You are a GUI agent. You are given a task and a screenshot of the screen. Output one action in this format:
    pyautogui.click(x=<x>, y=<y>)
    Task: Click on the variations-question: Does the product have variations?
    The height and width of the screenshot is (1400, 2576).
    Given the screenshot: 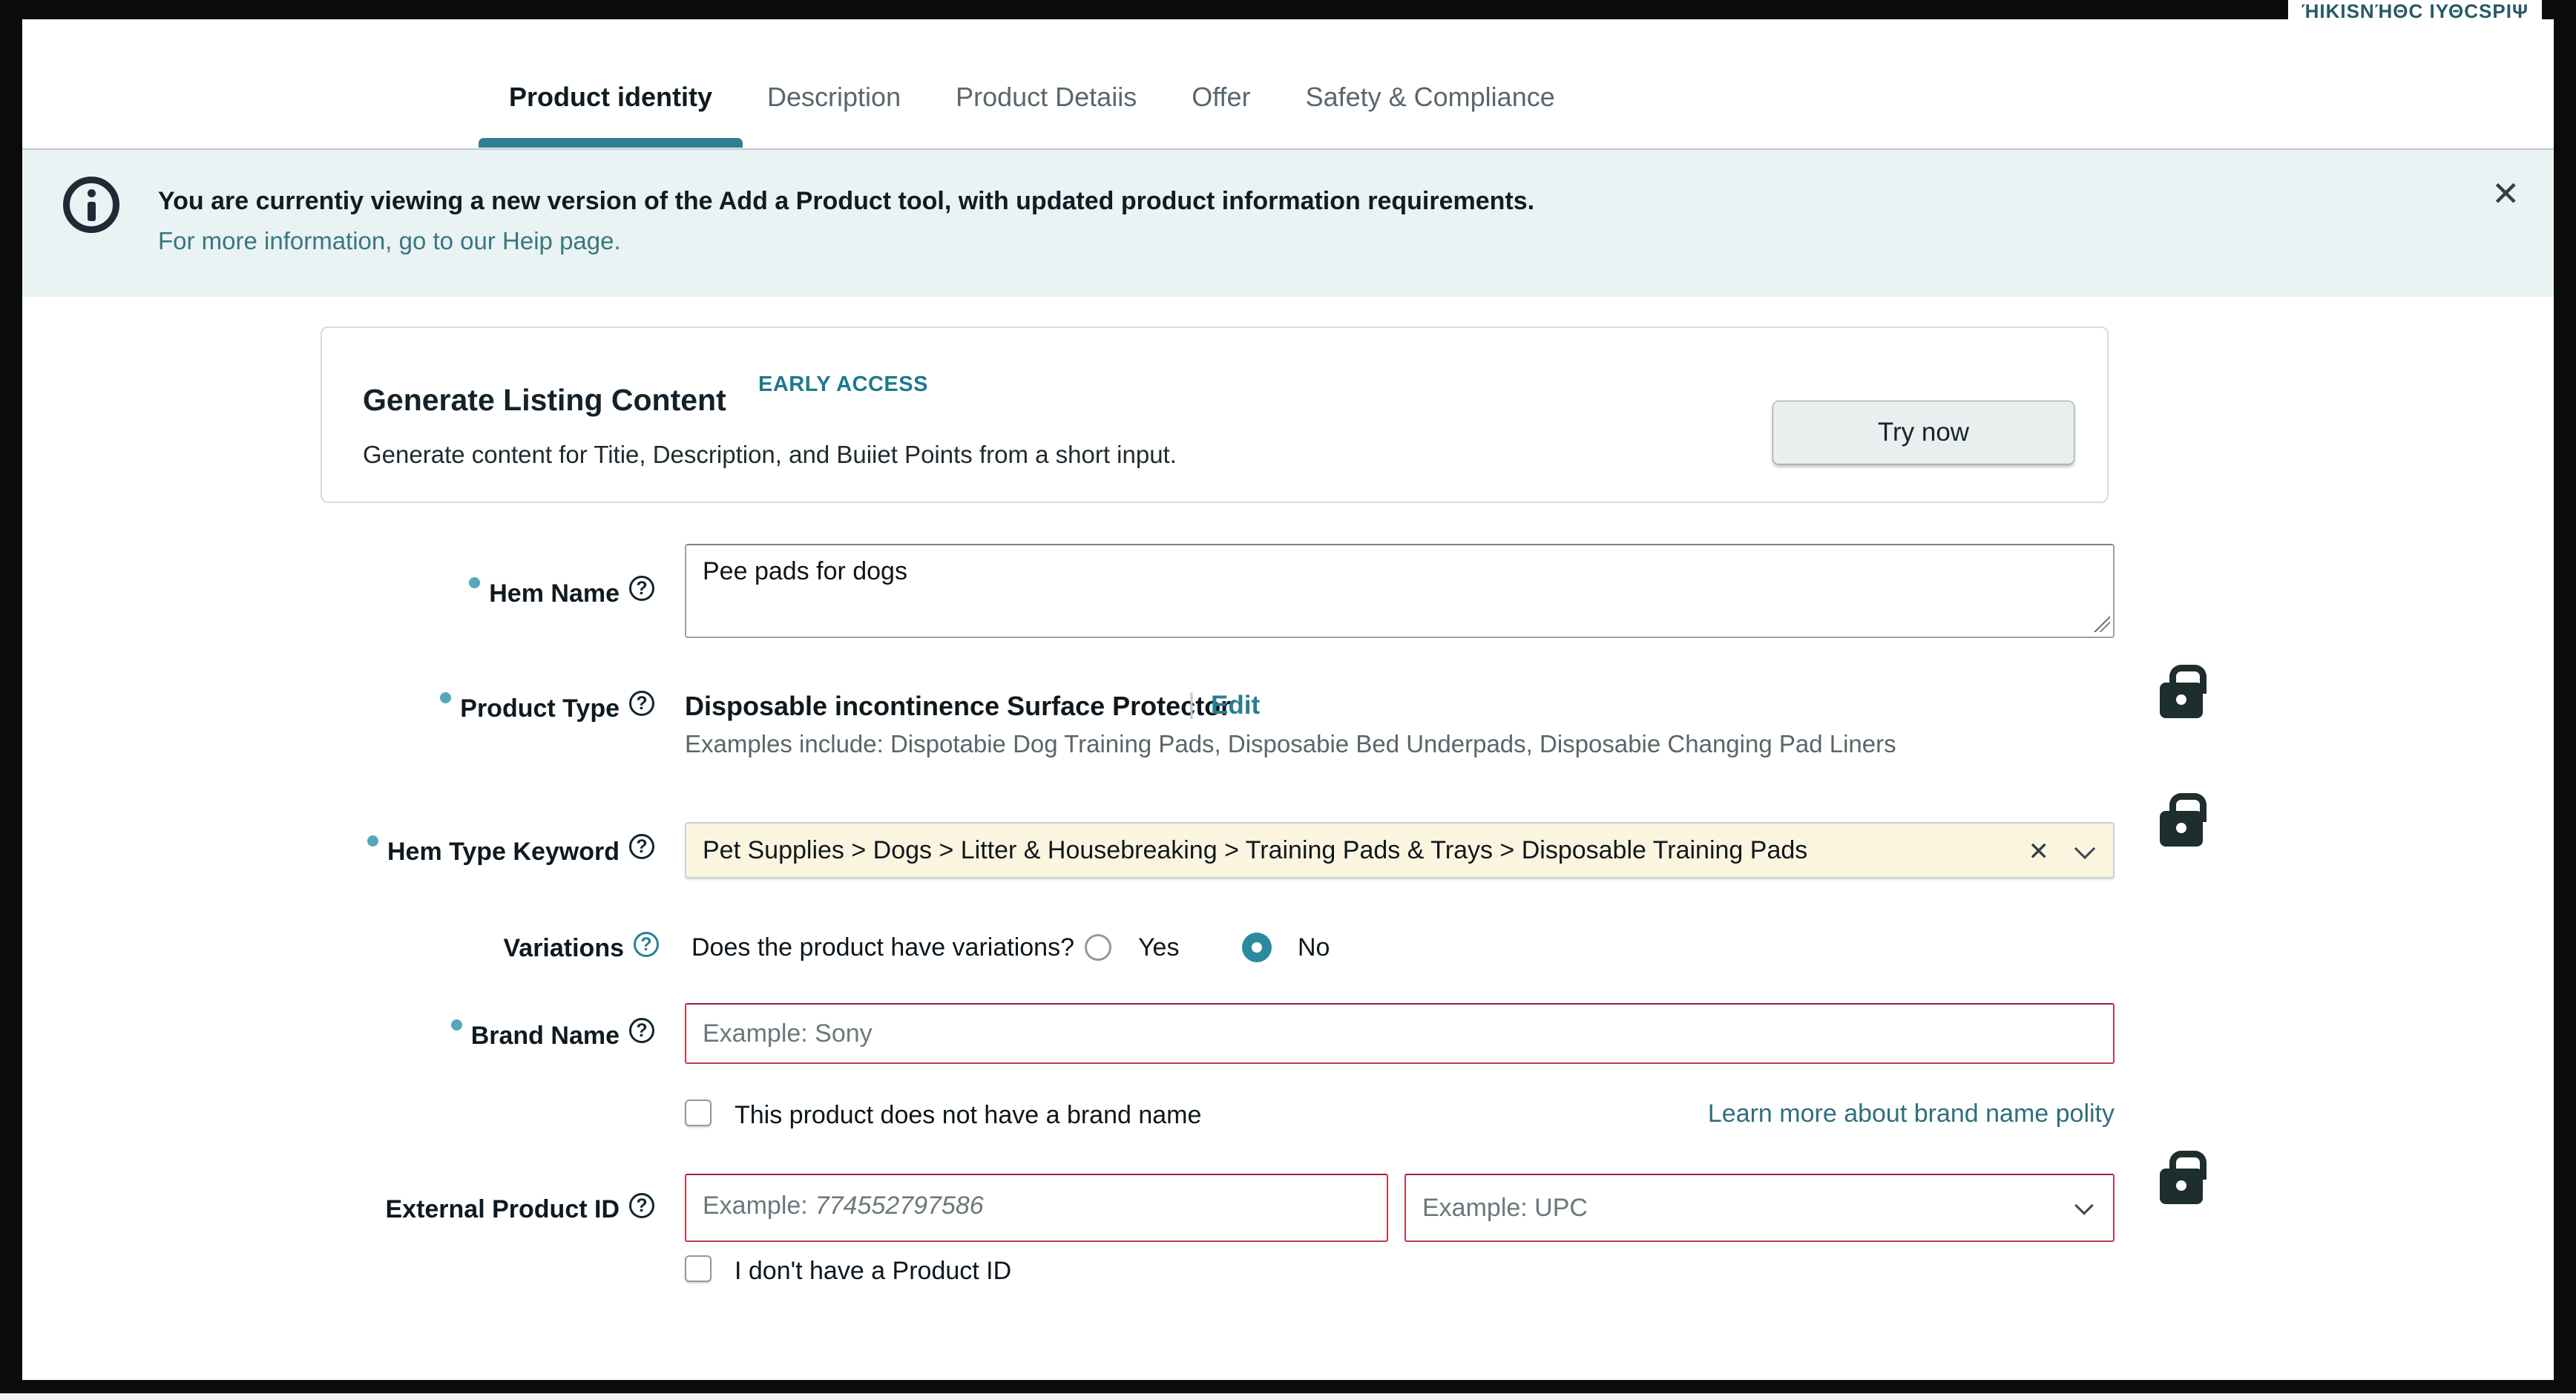 What is the action you would take?
    pyautogui.click(x=882, y=947)
    